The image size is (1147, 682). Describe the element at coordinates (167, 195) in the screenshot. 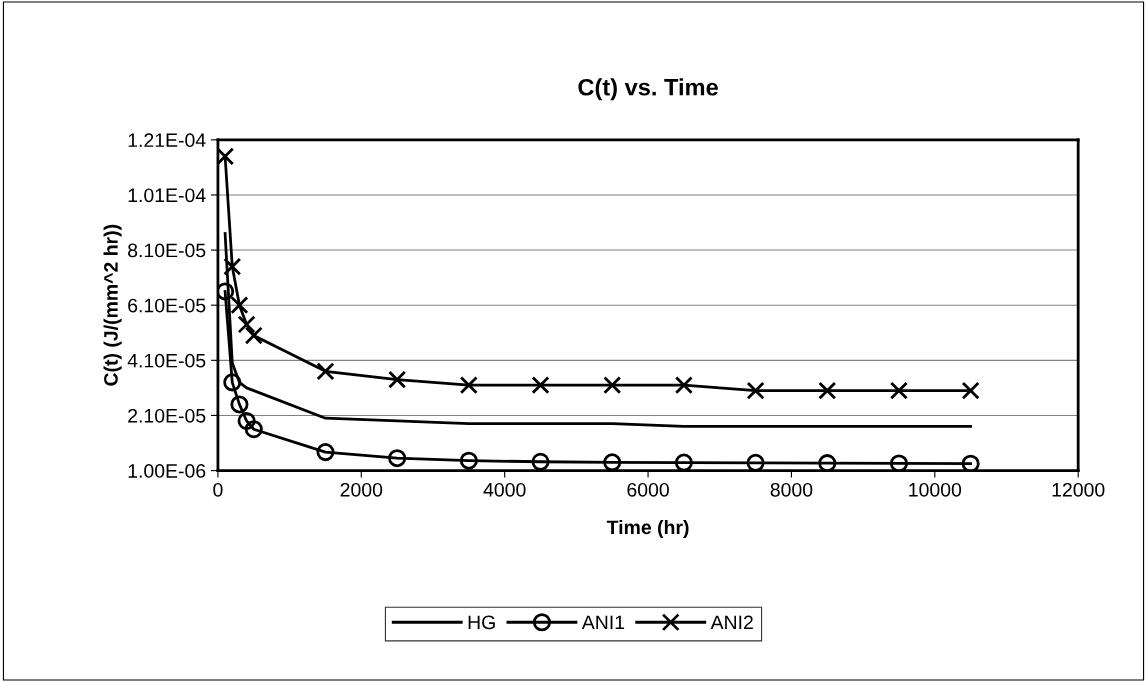

I see `y-tick-label: 1.01E-04` at that location.